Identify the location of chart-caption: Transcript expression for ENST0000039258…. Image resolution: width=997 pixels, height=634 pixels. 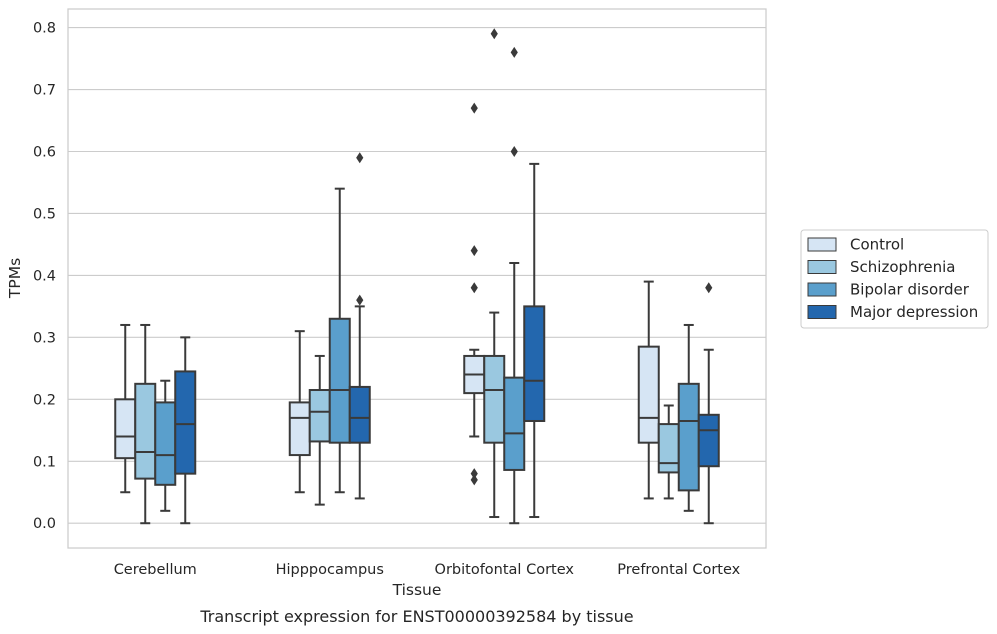
(416, 616).